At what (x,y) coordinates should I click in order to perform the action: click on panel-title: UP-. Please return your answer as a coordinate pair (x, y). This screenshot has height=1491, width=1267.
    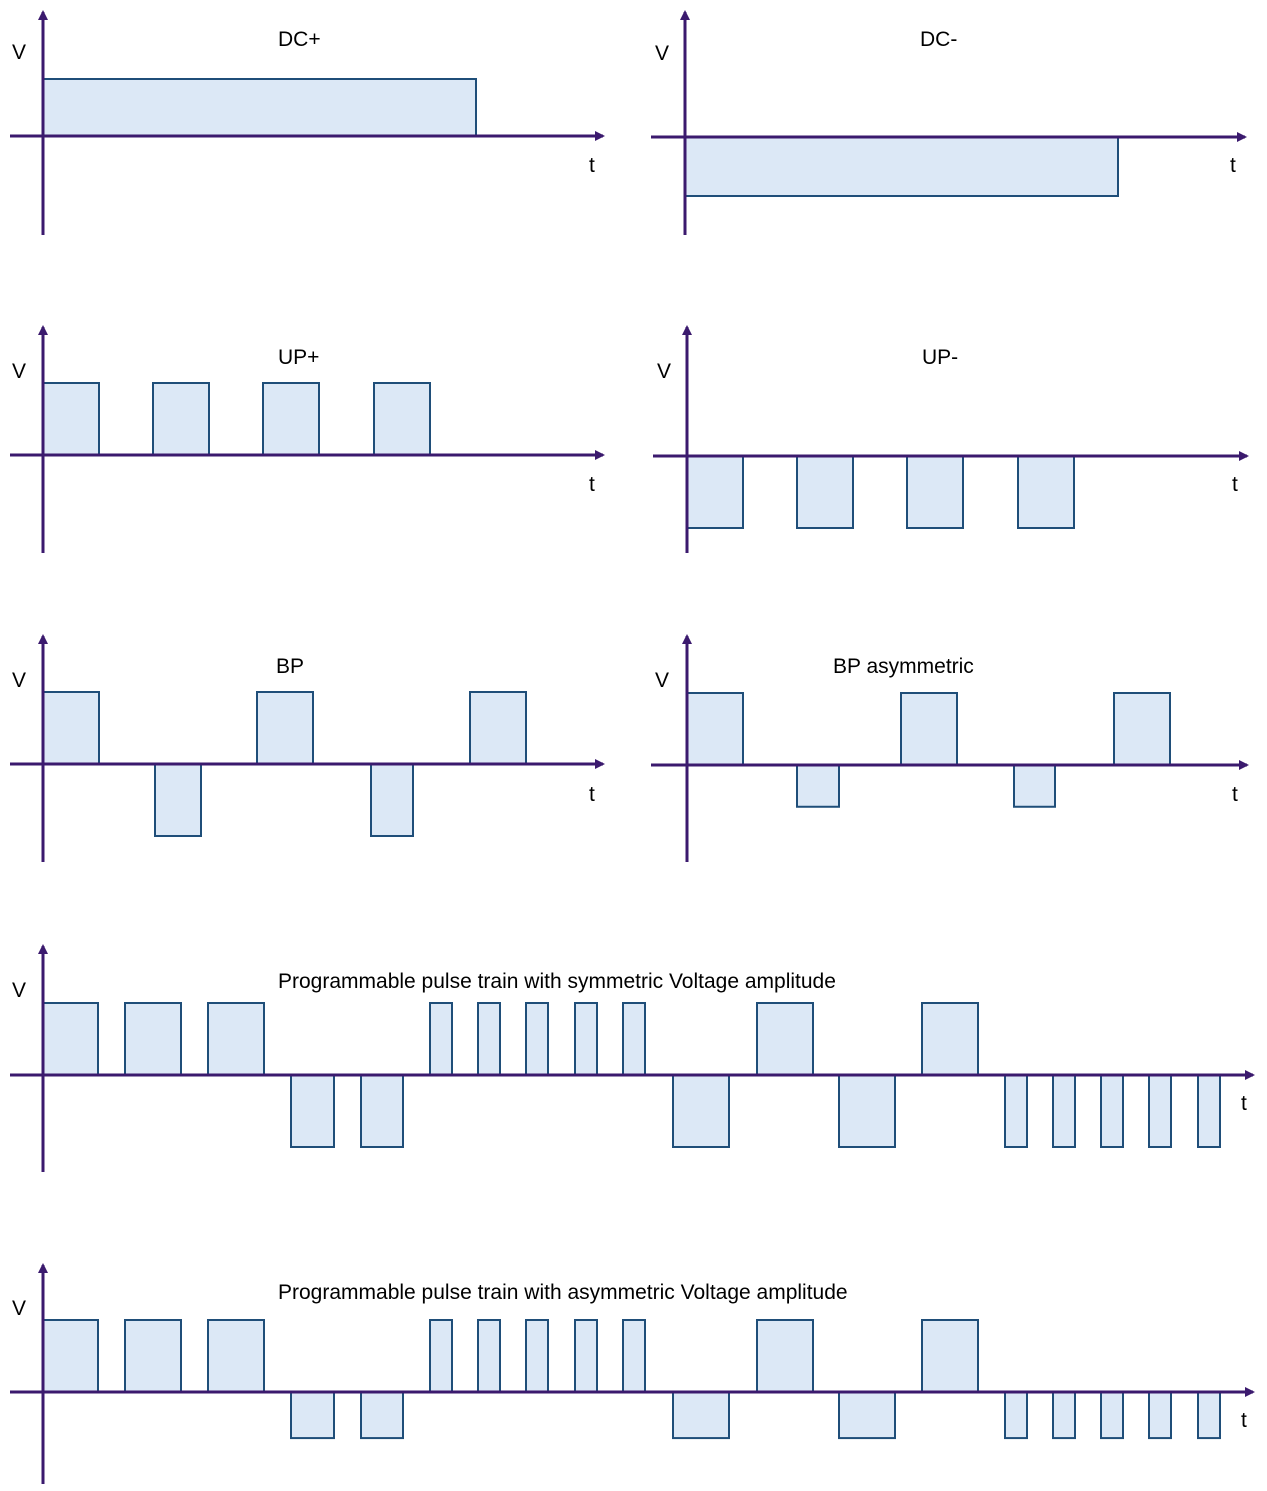
    Looking at the image, I should click on (940, 357).